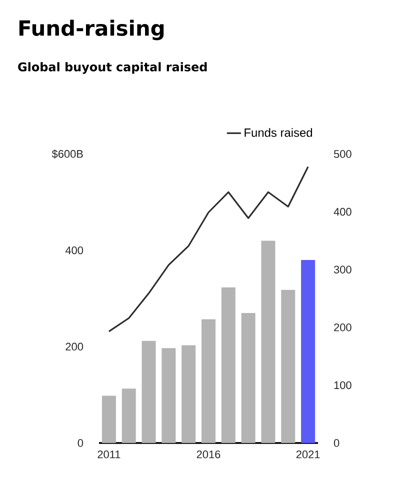 The image size is (419, 495). What do you see at coordinates (208, 454) in the screenshot?
I see `x-tick-label: 2016` at bounding box center [208, 454].